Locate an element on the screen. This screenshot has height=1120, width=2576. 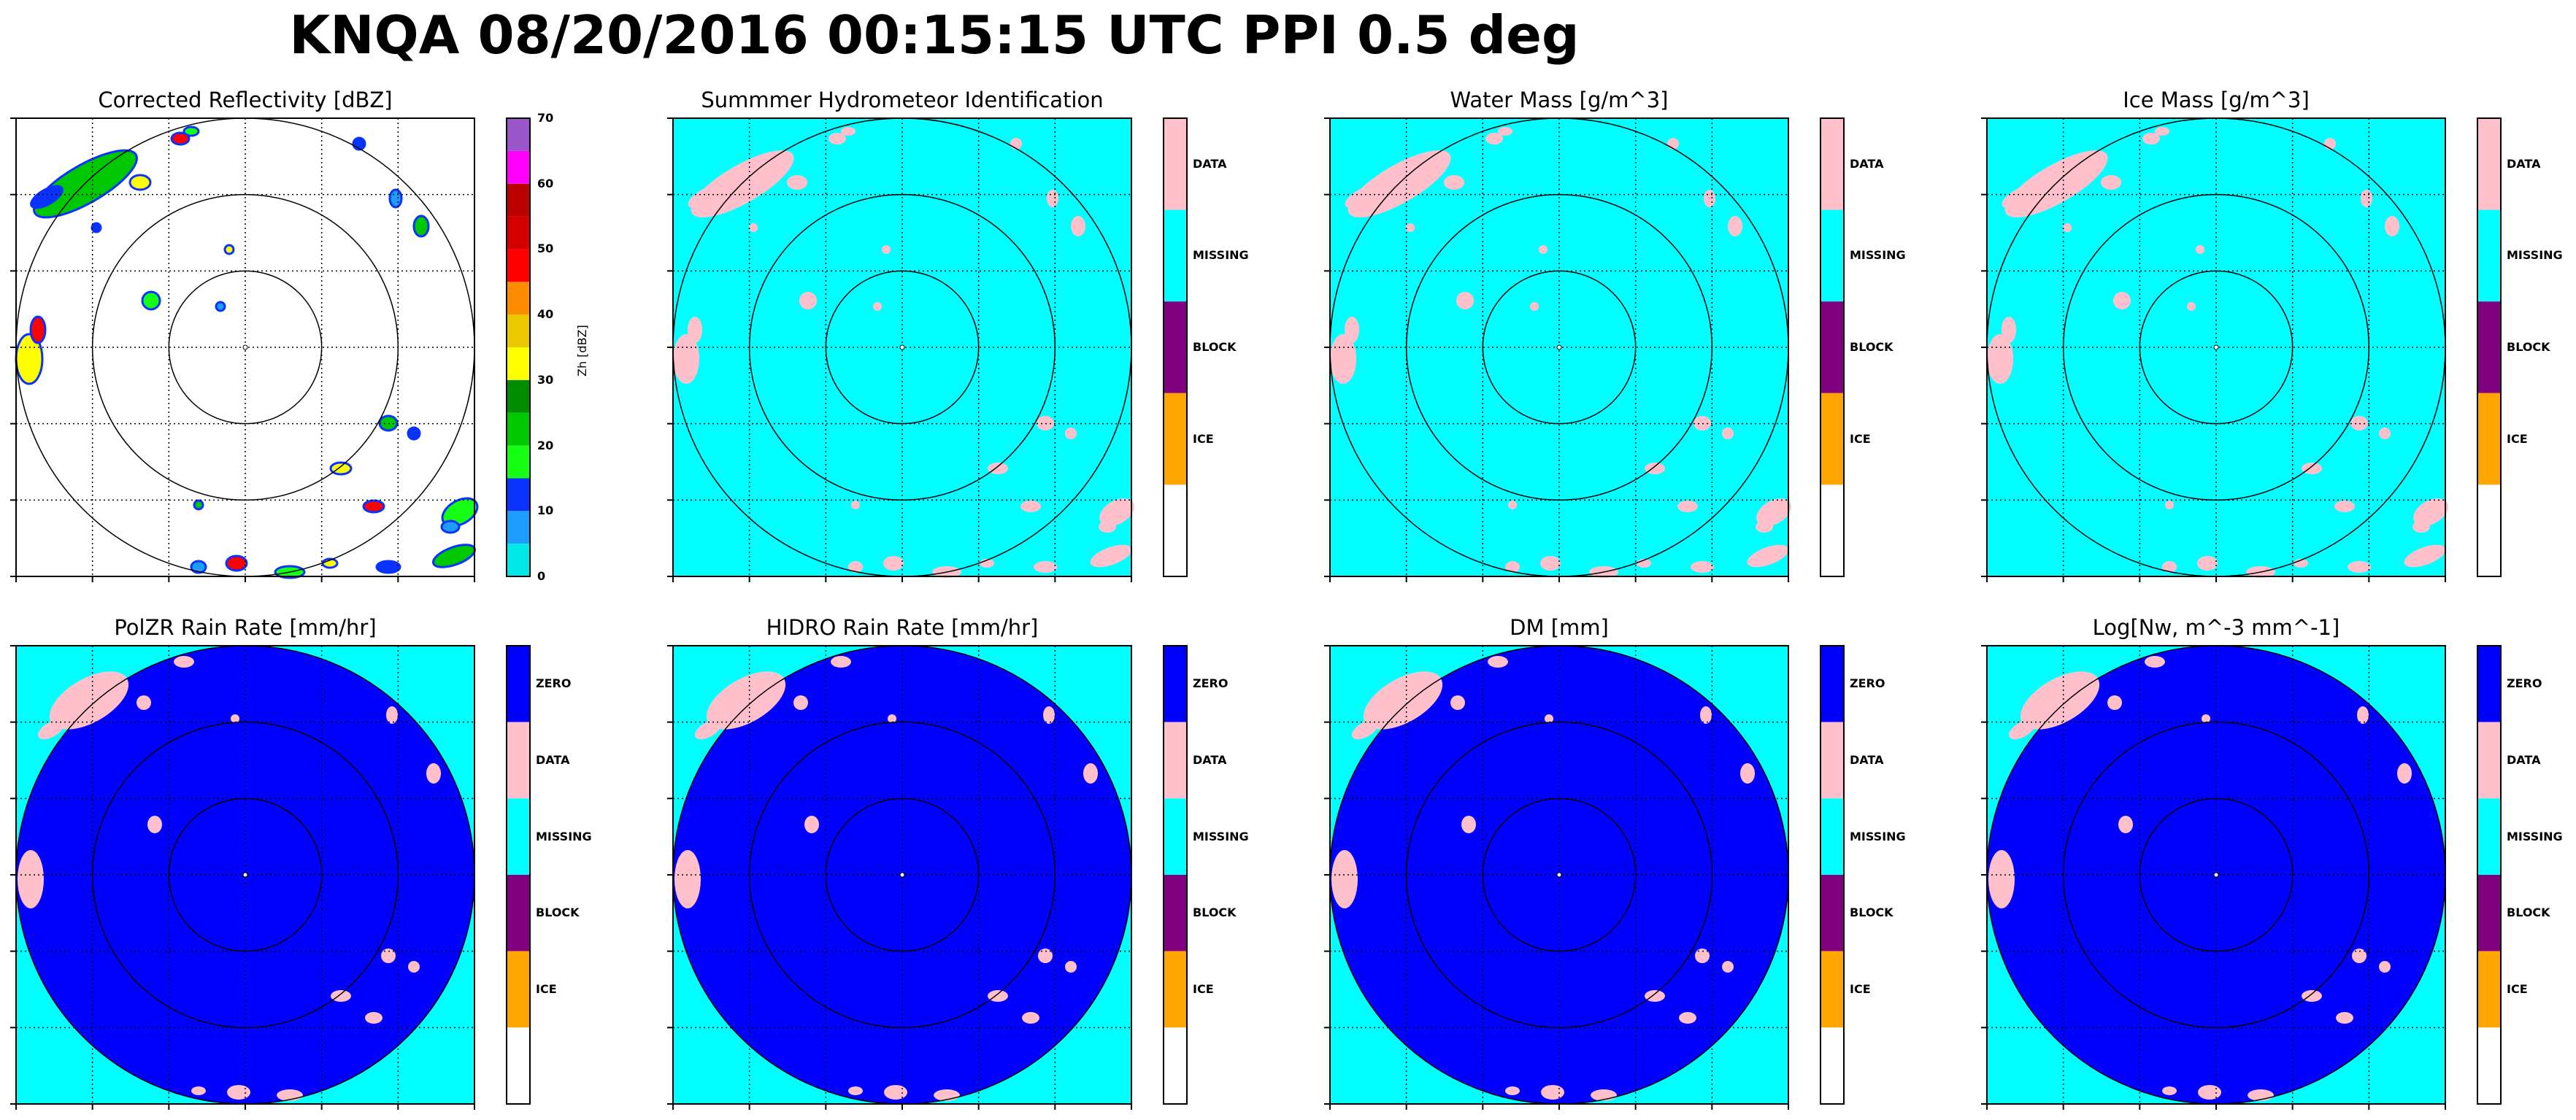
colorbar-tick-label: 0 is located at coordinates (541, 576).